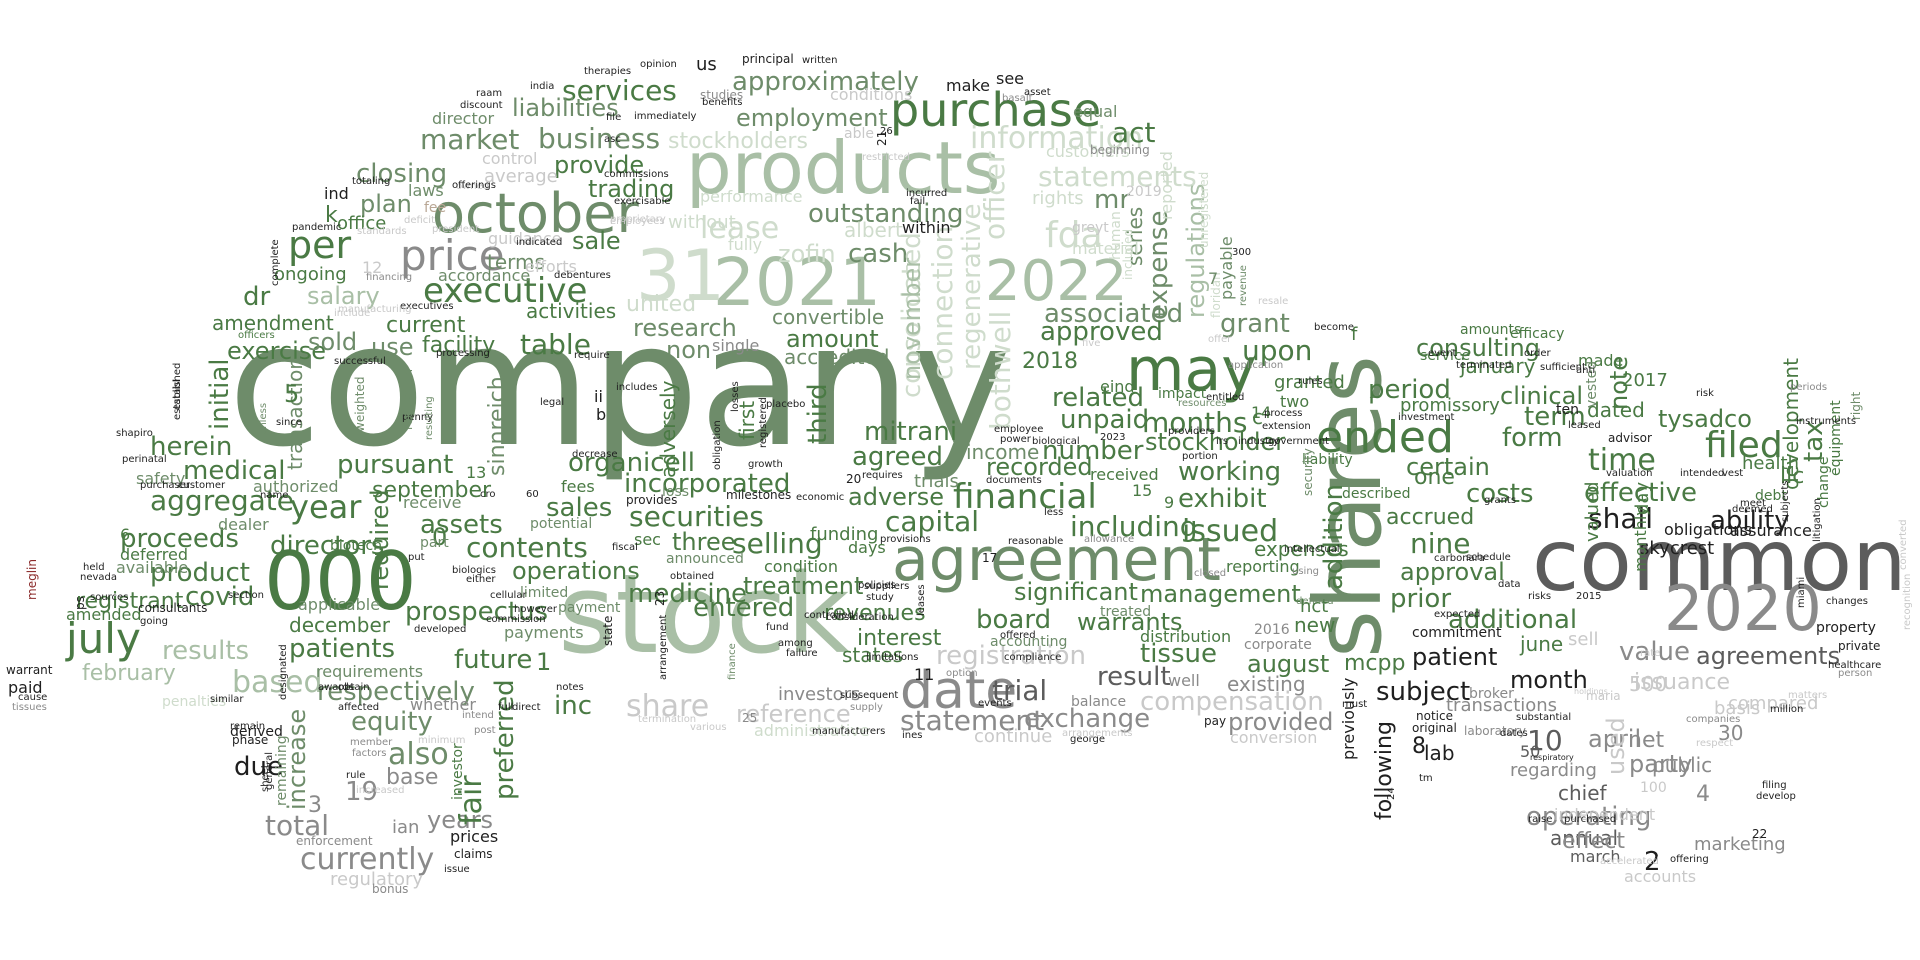 Image resolution: width=1920 pixels, height=960 pixels. What do you see at coordinates (220, 395) in the screenshot?
I see `cloud-word-initial: initial` at bounding box center [220, 395].